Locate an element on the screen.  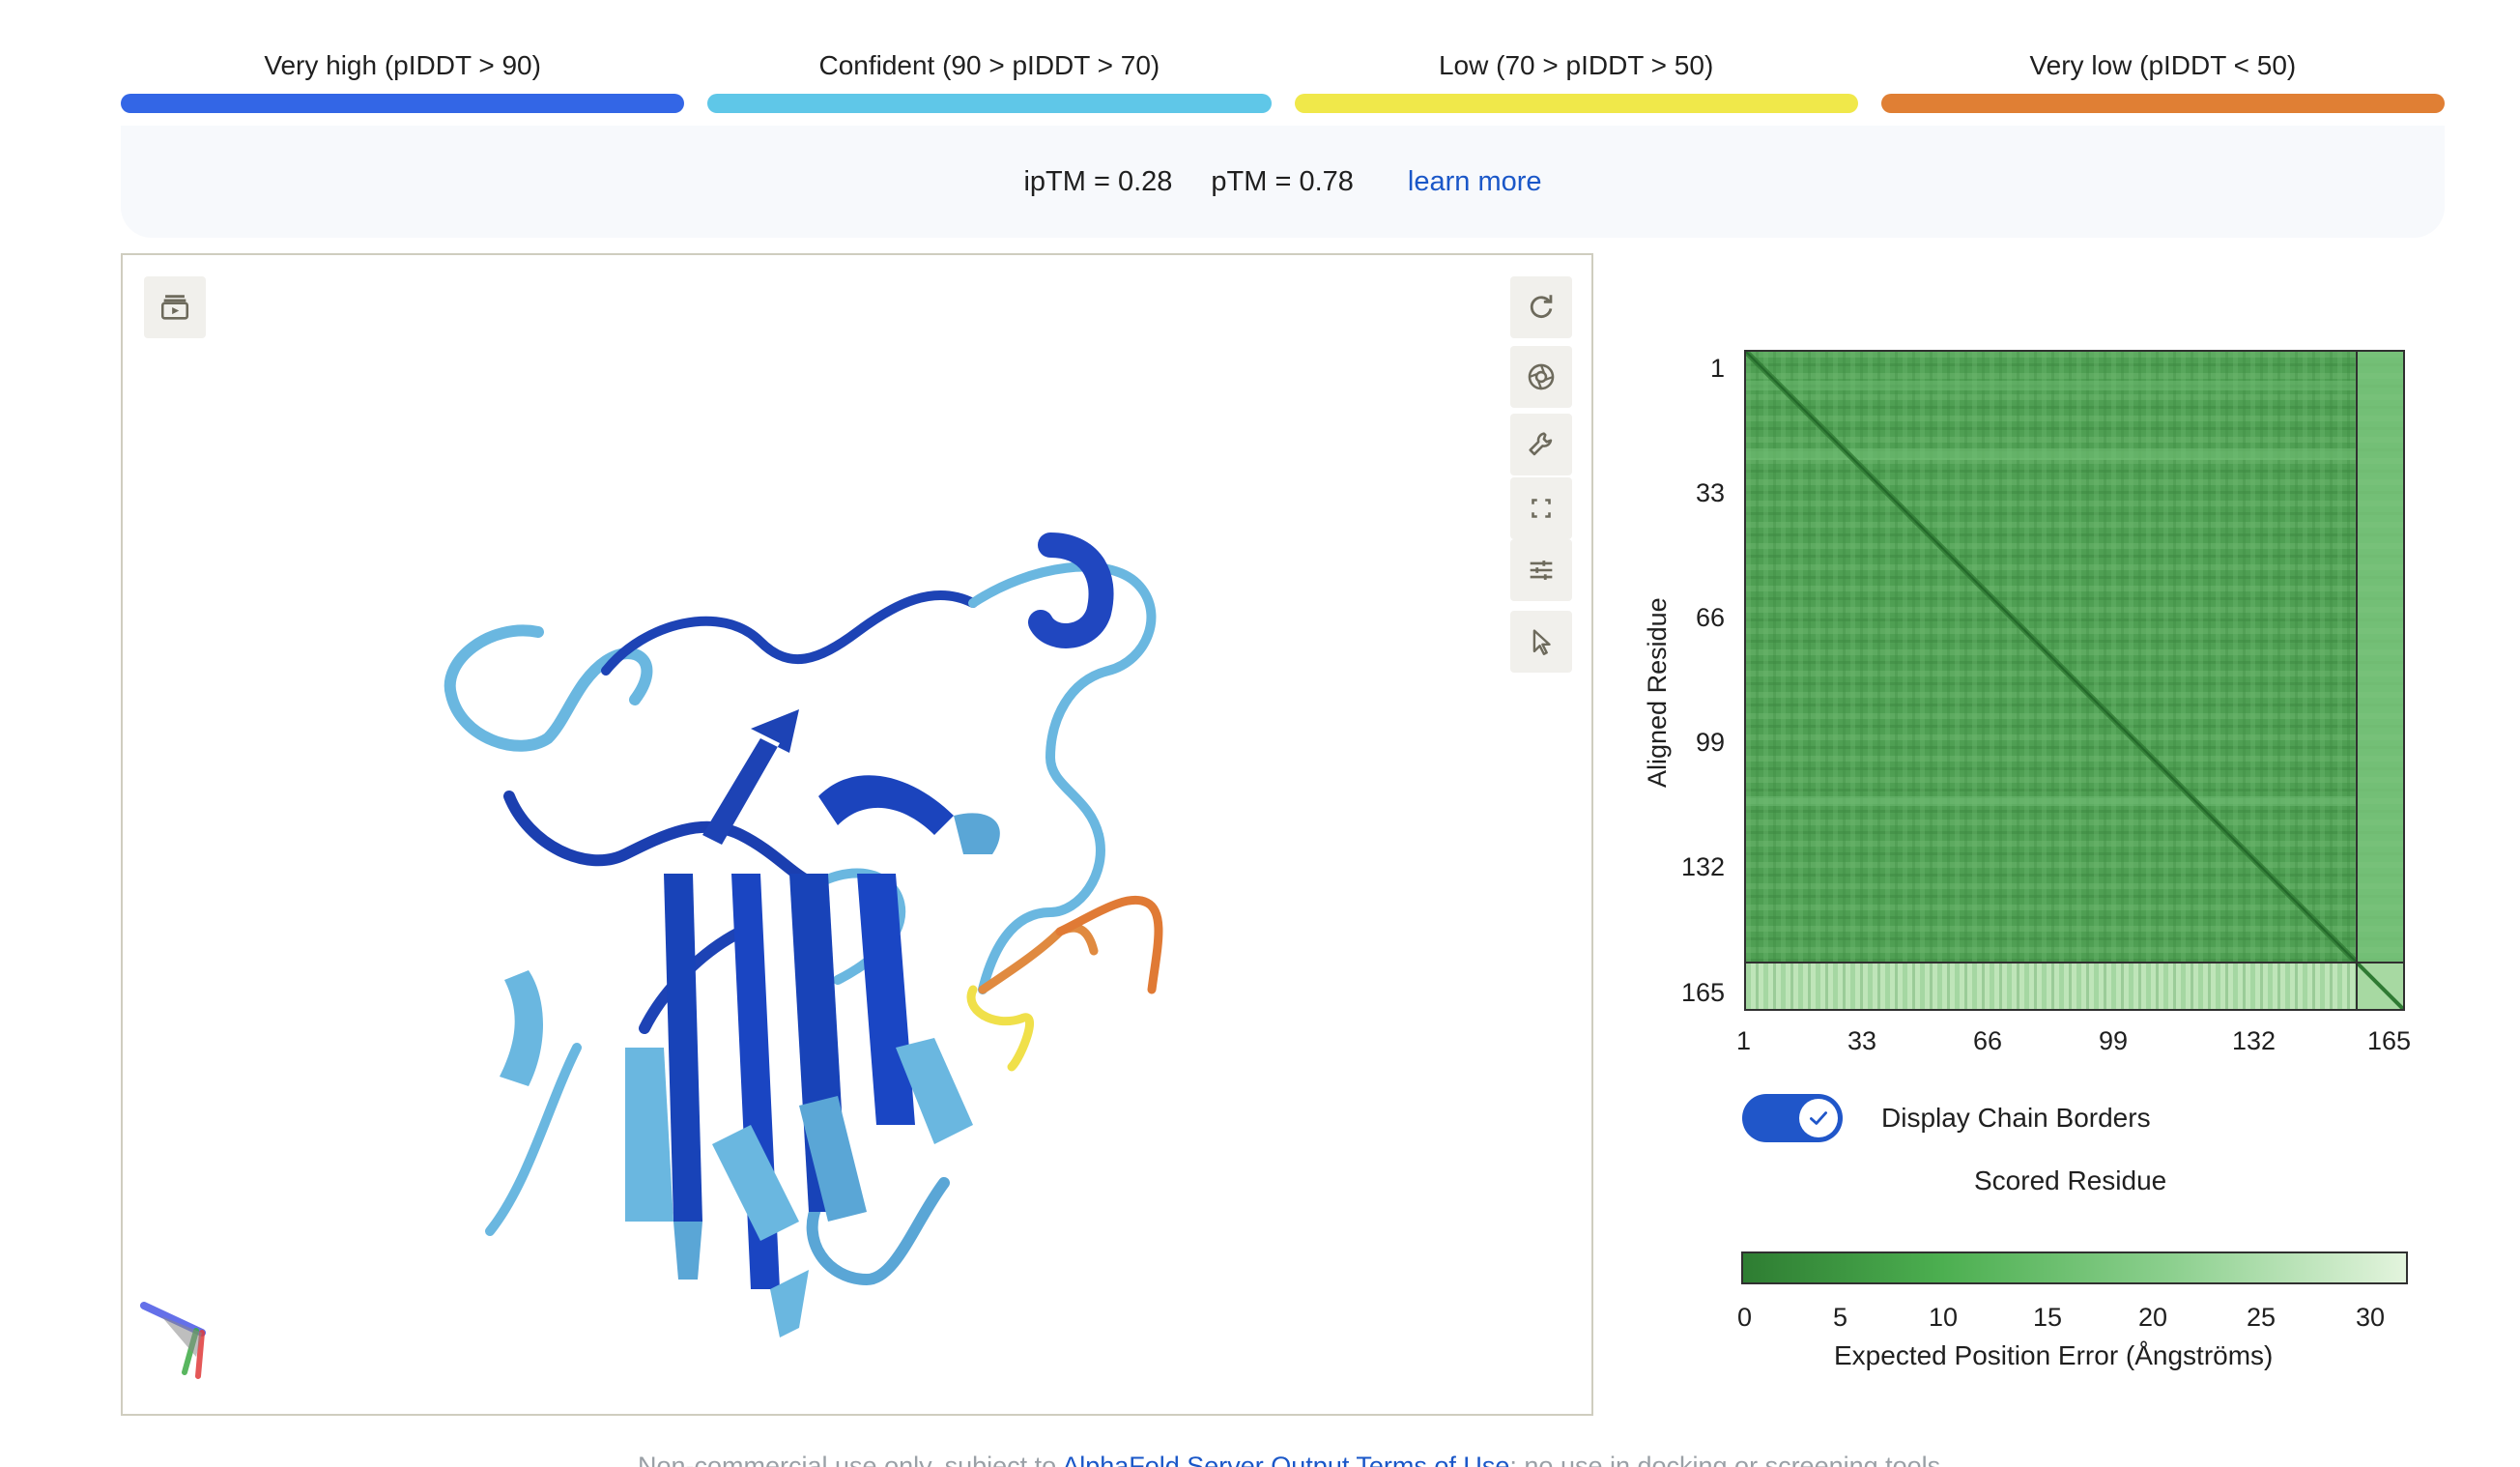
pae-colorbar is located at coordinates (2075, 1267).